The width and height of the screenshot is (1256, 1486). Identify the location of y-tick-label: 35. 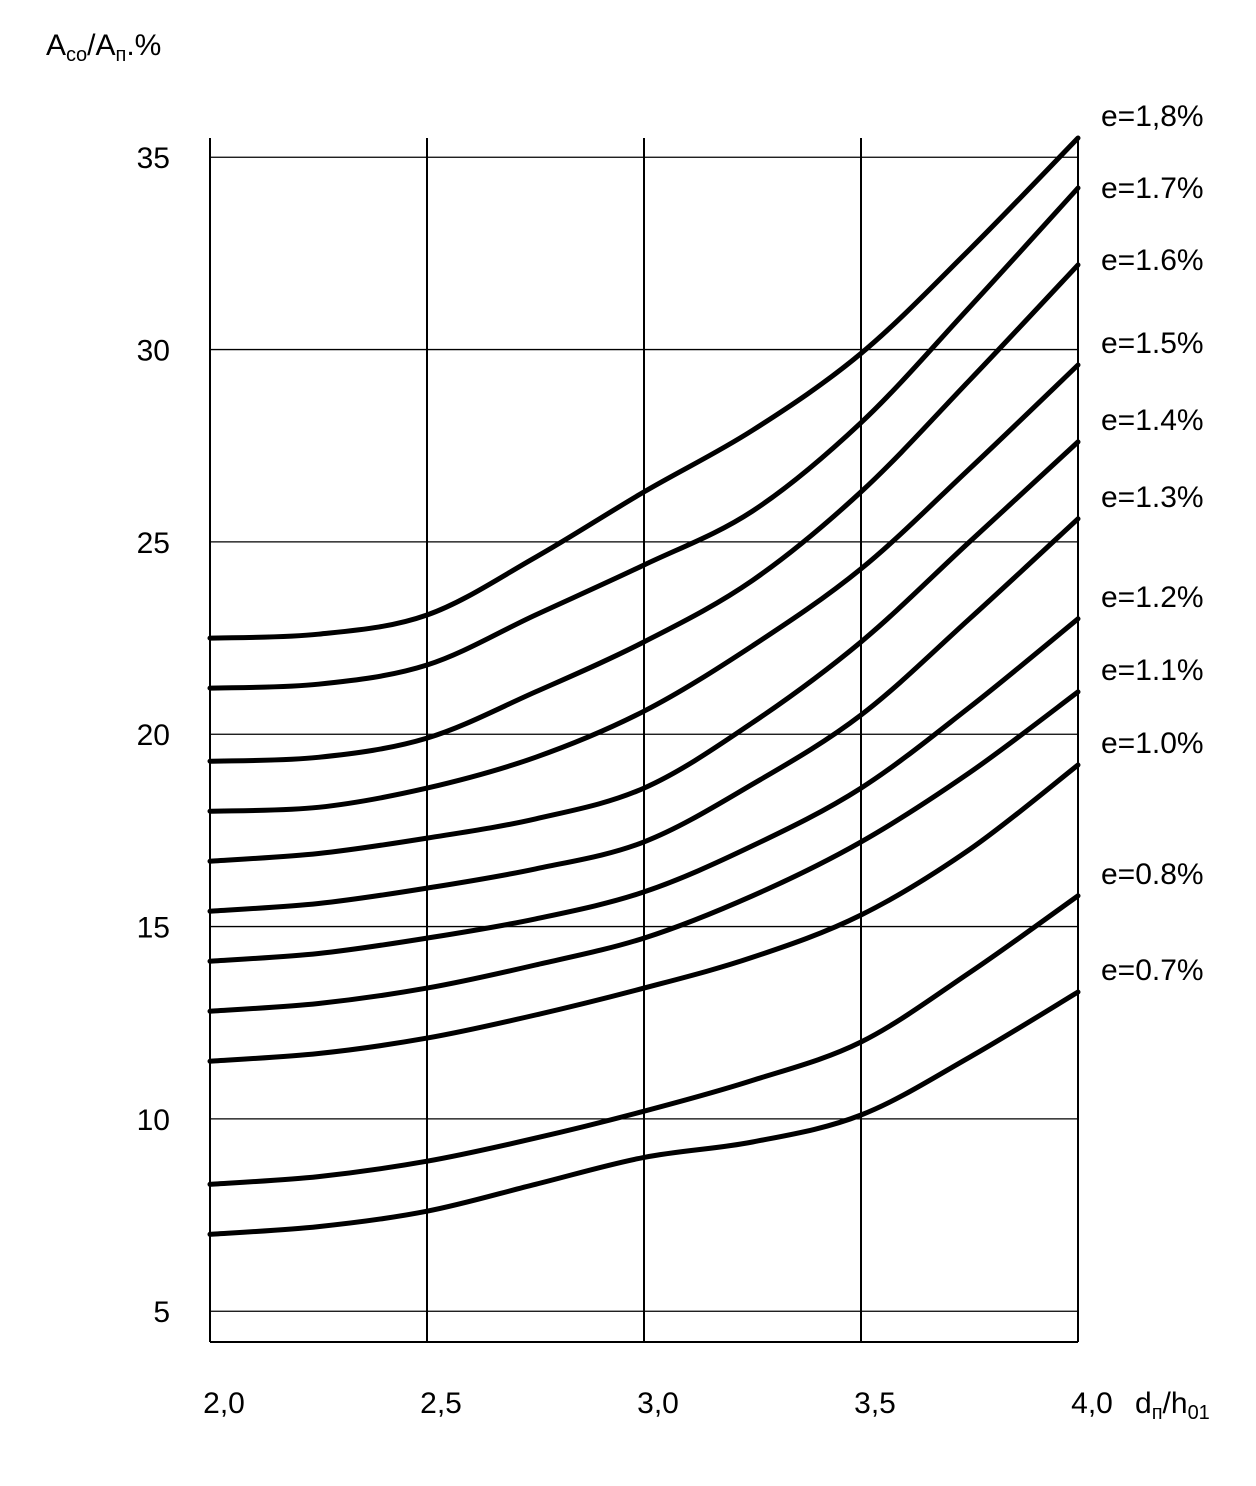
(153, 158).